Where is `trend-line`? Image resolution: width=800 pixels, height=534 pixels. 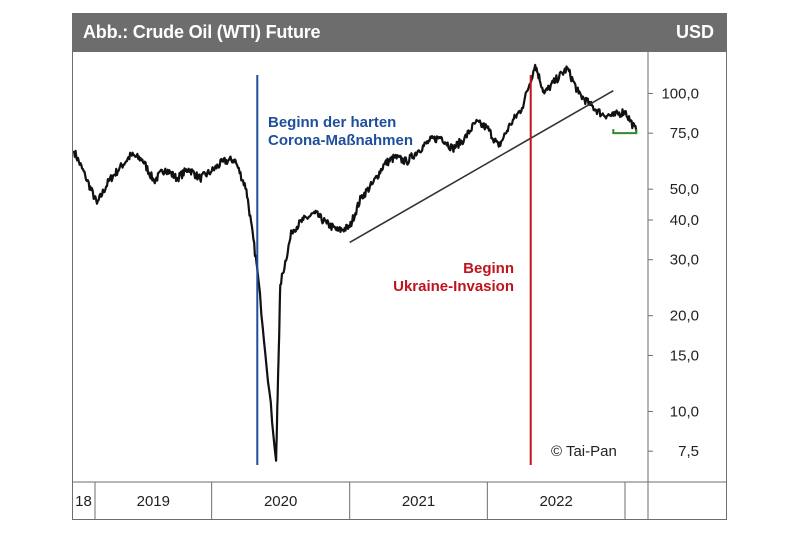
trend-line is located at coordinates (481, 167).